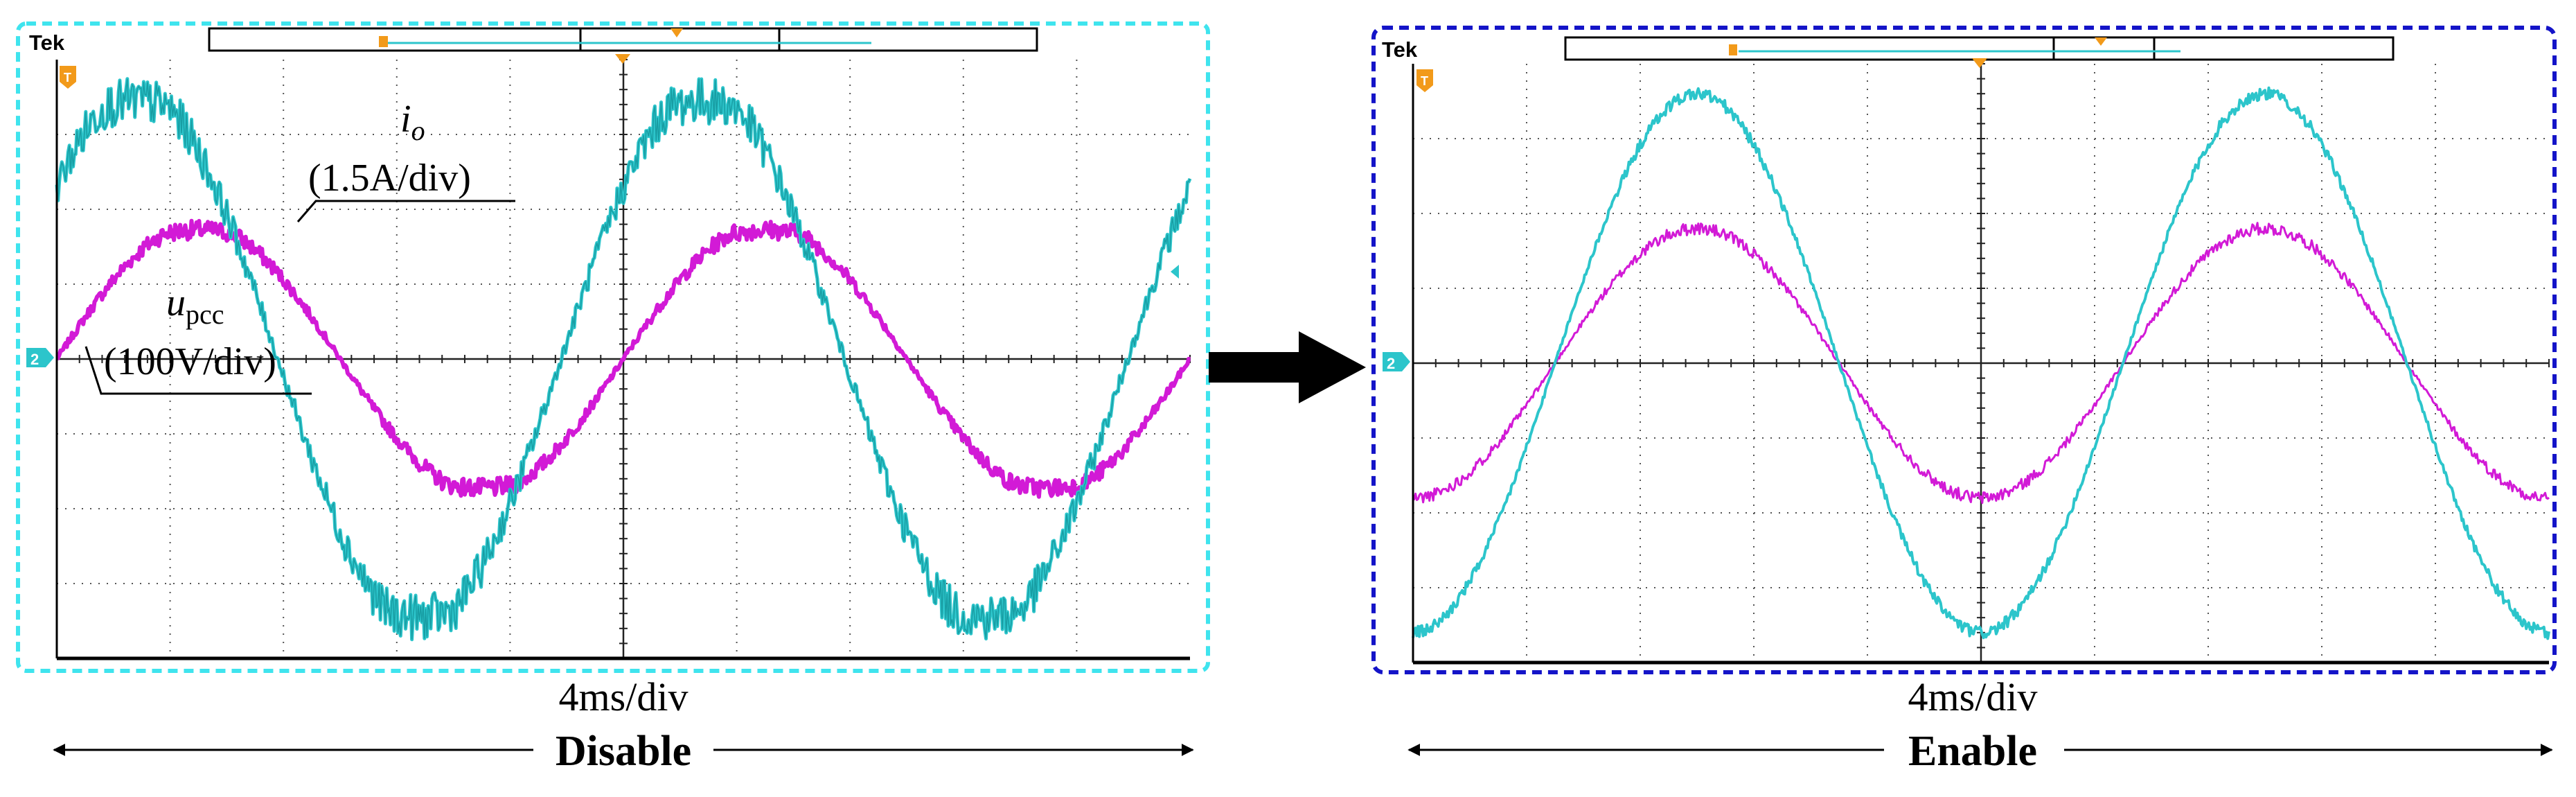  I want to click on ground-marker-left: 2, so click(40, 358).